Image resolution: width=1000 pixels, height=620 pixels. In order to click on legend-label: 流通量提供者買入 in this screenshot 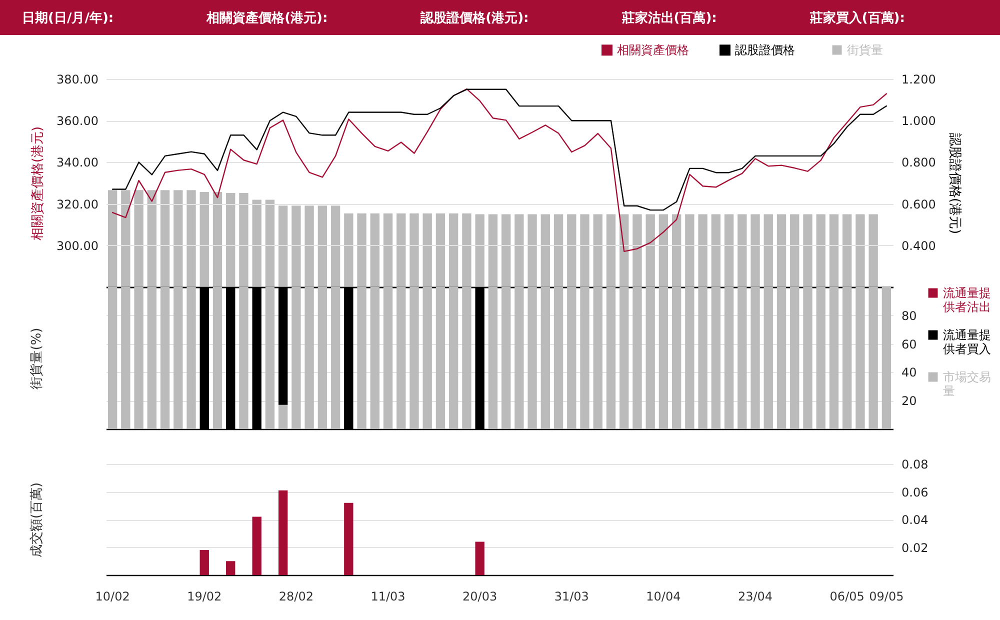, I will do `click(967, 342)`.